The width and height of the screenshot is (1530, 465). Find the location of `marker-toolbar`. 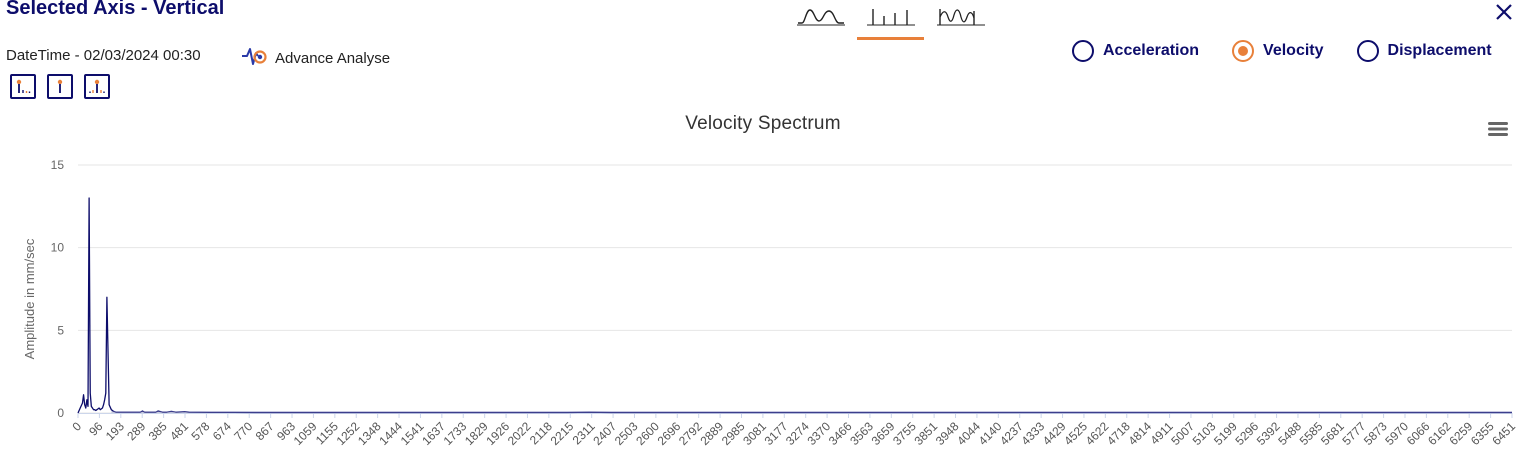

marker-toolbar is located at coordinates (60, 86).